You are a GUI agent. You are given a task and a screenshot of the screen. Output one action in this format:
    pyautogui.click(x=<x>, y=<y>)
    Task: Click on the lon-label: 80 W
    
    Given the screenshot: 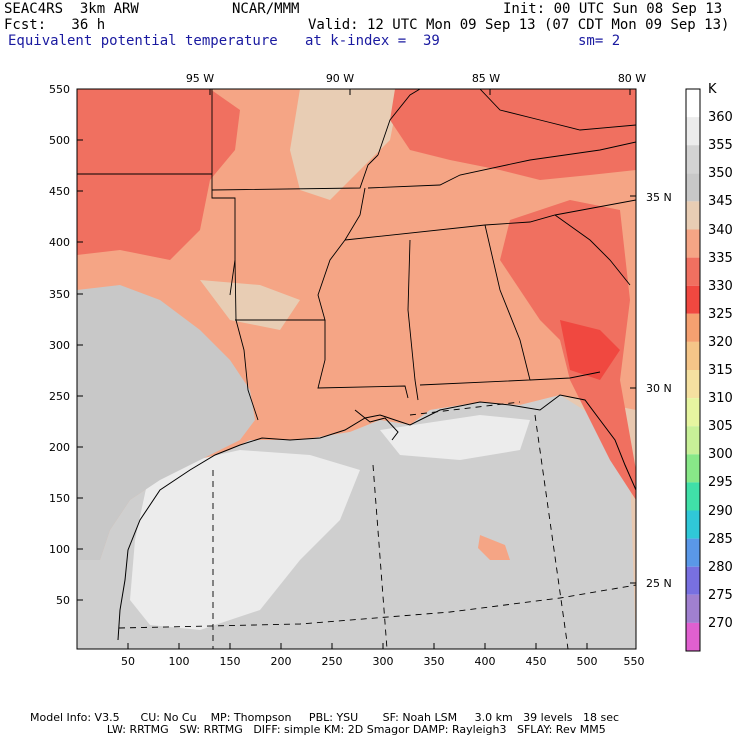 What is the action you would take?
    pyautogui.click(x=632, y=78)
    